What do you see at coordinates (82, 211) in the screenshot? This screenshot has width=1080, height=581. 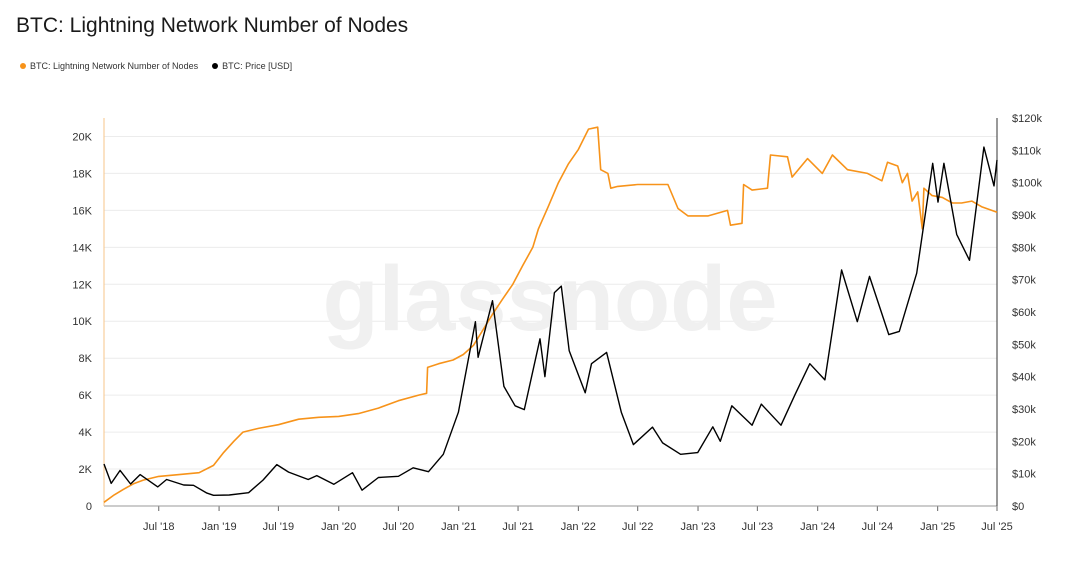 I see `y-left-tick-label: 16K` at bounding box center [82, 211].